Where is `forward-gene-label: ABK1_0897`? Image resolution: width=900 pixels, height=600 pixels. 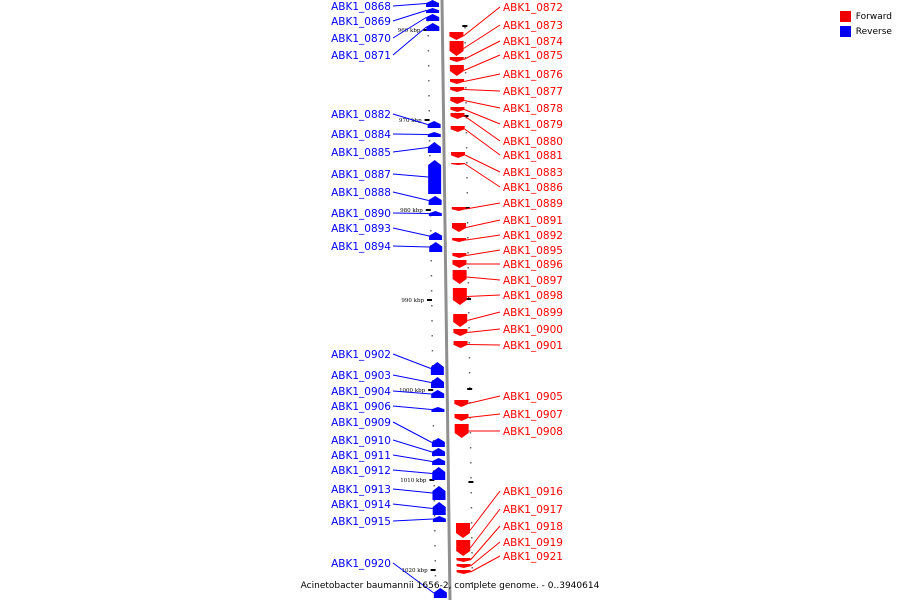 forward-gene-label: ABK1_0897 is located at coordinates (533, 281).